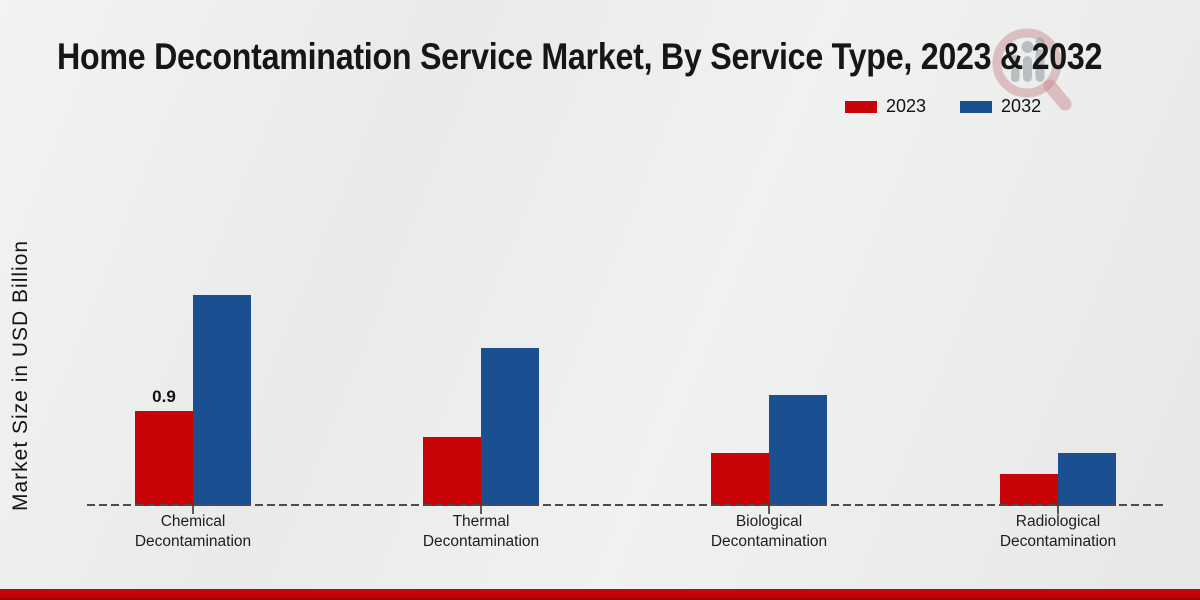 Image resolution: width=1200 pixels, height=600 pixels. What do you see at coordinates (861, 106) in the screenshot?
I see `legend-swatch-2023` at bounding box center [861, 106].